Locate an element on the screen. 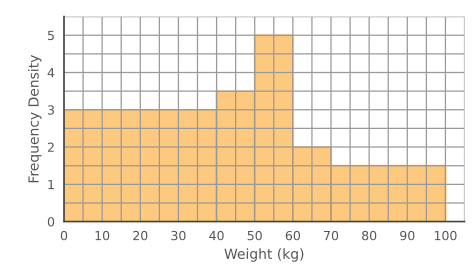  x-tick-label: 50 is located at coordinates (255, 235).